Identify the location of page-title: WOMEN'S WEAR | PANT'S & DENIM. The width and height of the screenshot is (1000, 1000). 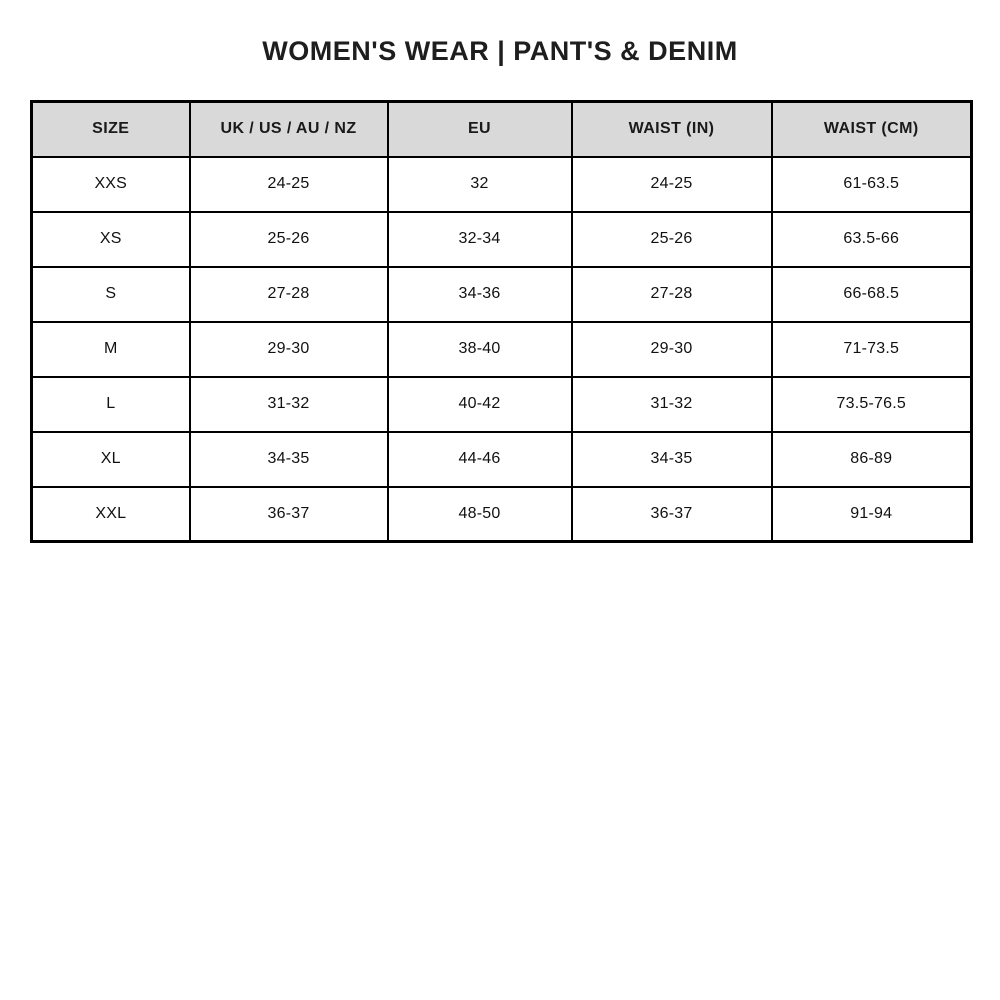
(500, 51).